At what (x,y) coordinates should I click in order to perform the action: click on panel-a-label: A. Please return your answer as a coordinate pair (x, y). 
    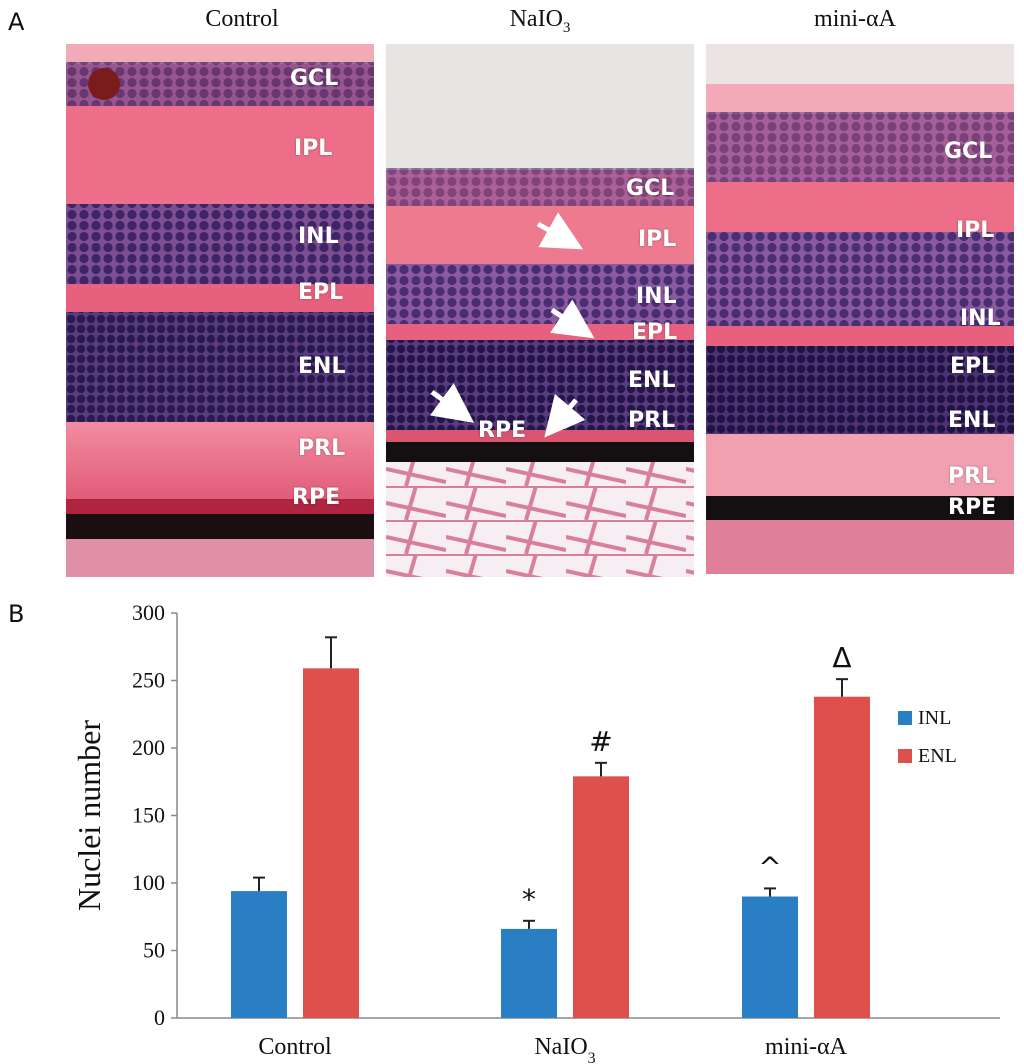
    Looking at the image, I should click on (16, 22).